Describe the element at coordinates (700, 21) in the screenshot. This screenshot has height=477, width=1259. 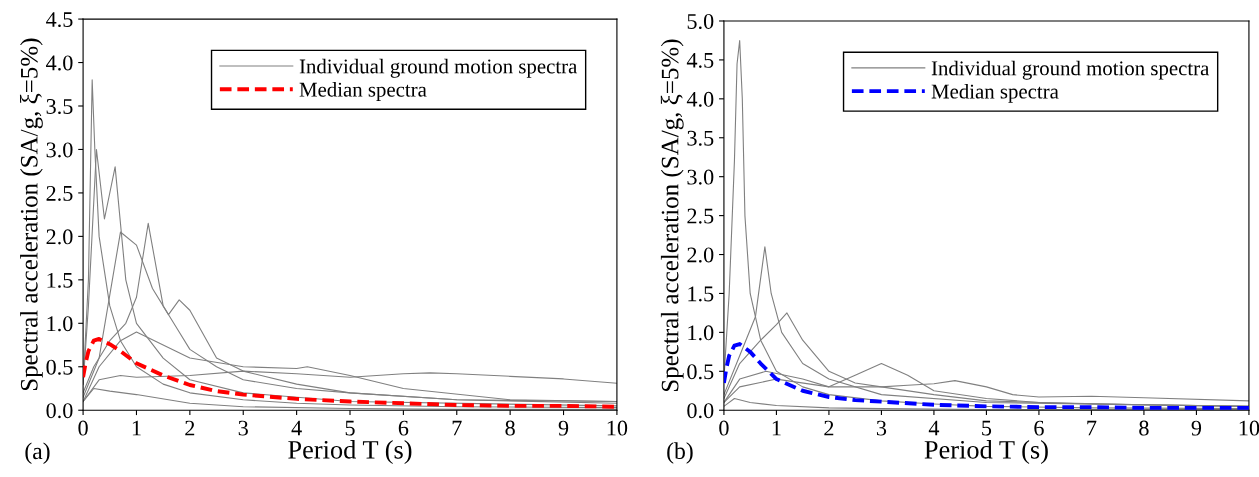
I see `y-tick-label: 5.0` at that location.